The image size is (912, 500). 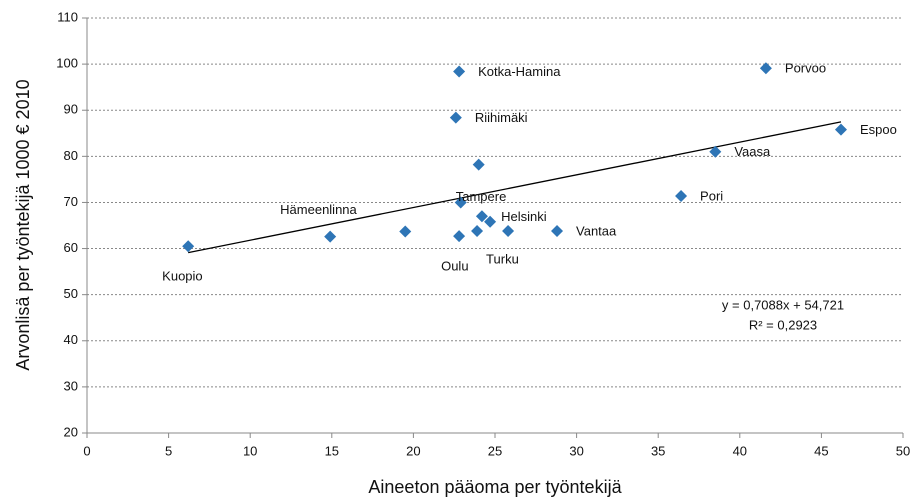 I want to click on x-tick-label: 50, so click(x=903, y=450).